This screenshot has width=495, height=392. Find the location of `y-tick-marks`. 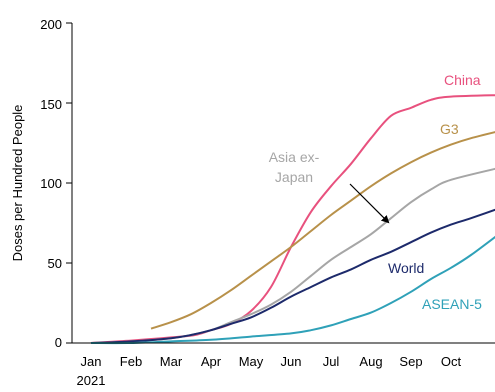

y-tick-marks is located at coordinates (69, 183).